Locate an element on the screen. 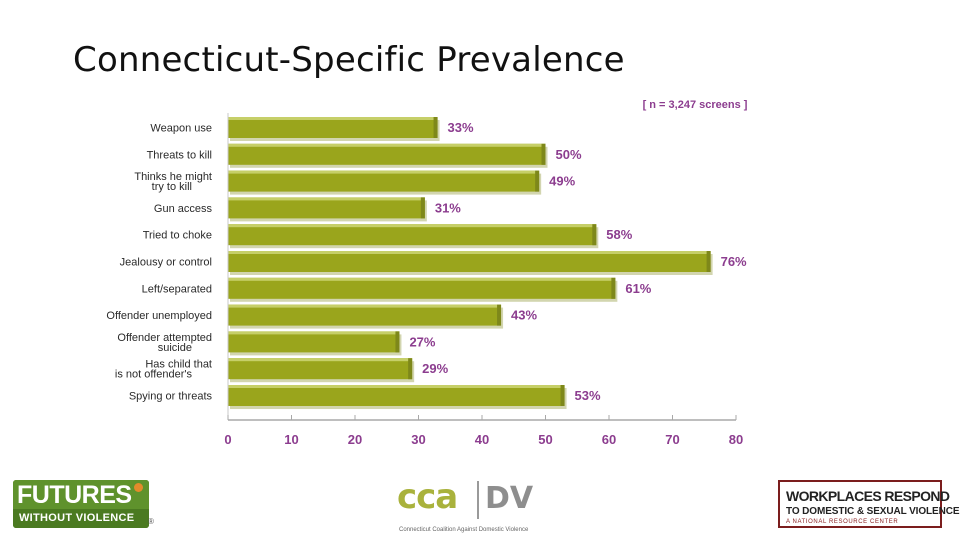  category-label: Spying or threats is located at coordinates (171, 397).